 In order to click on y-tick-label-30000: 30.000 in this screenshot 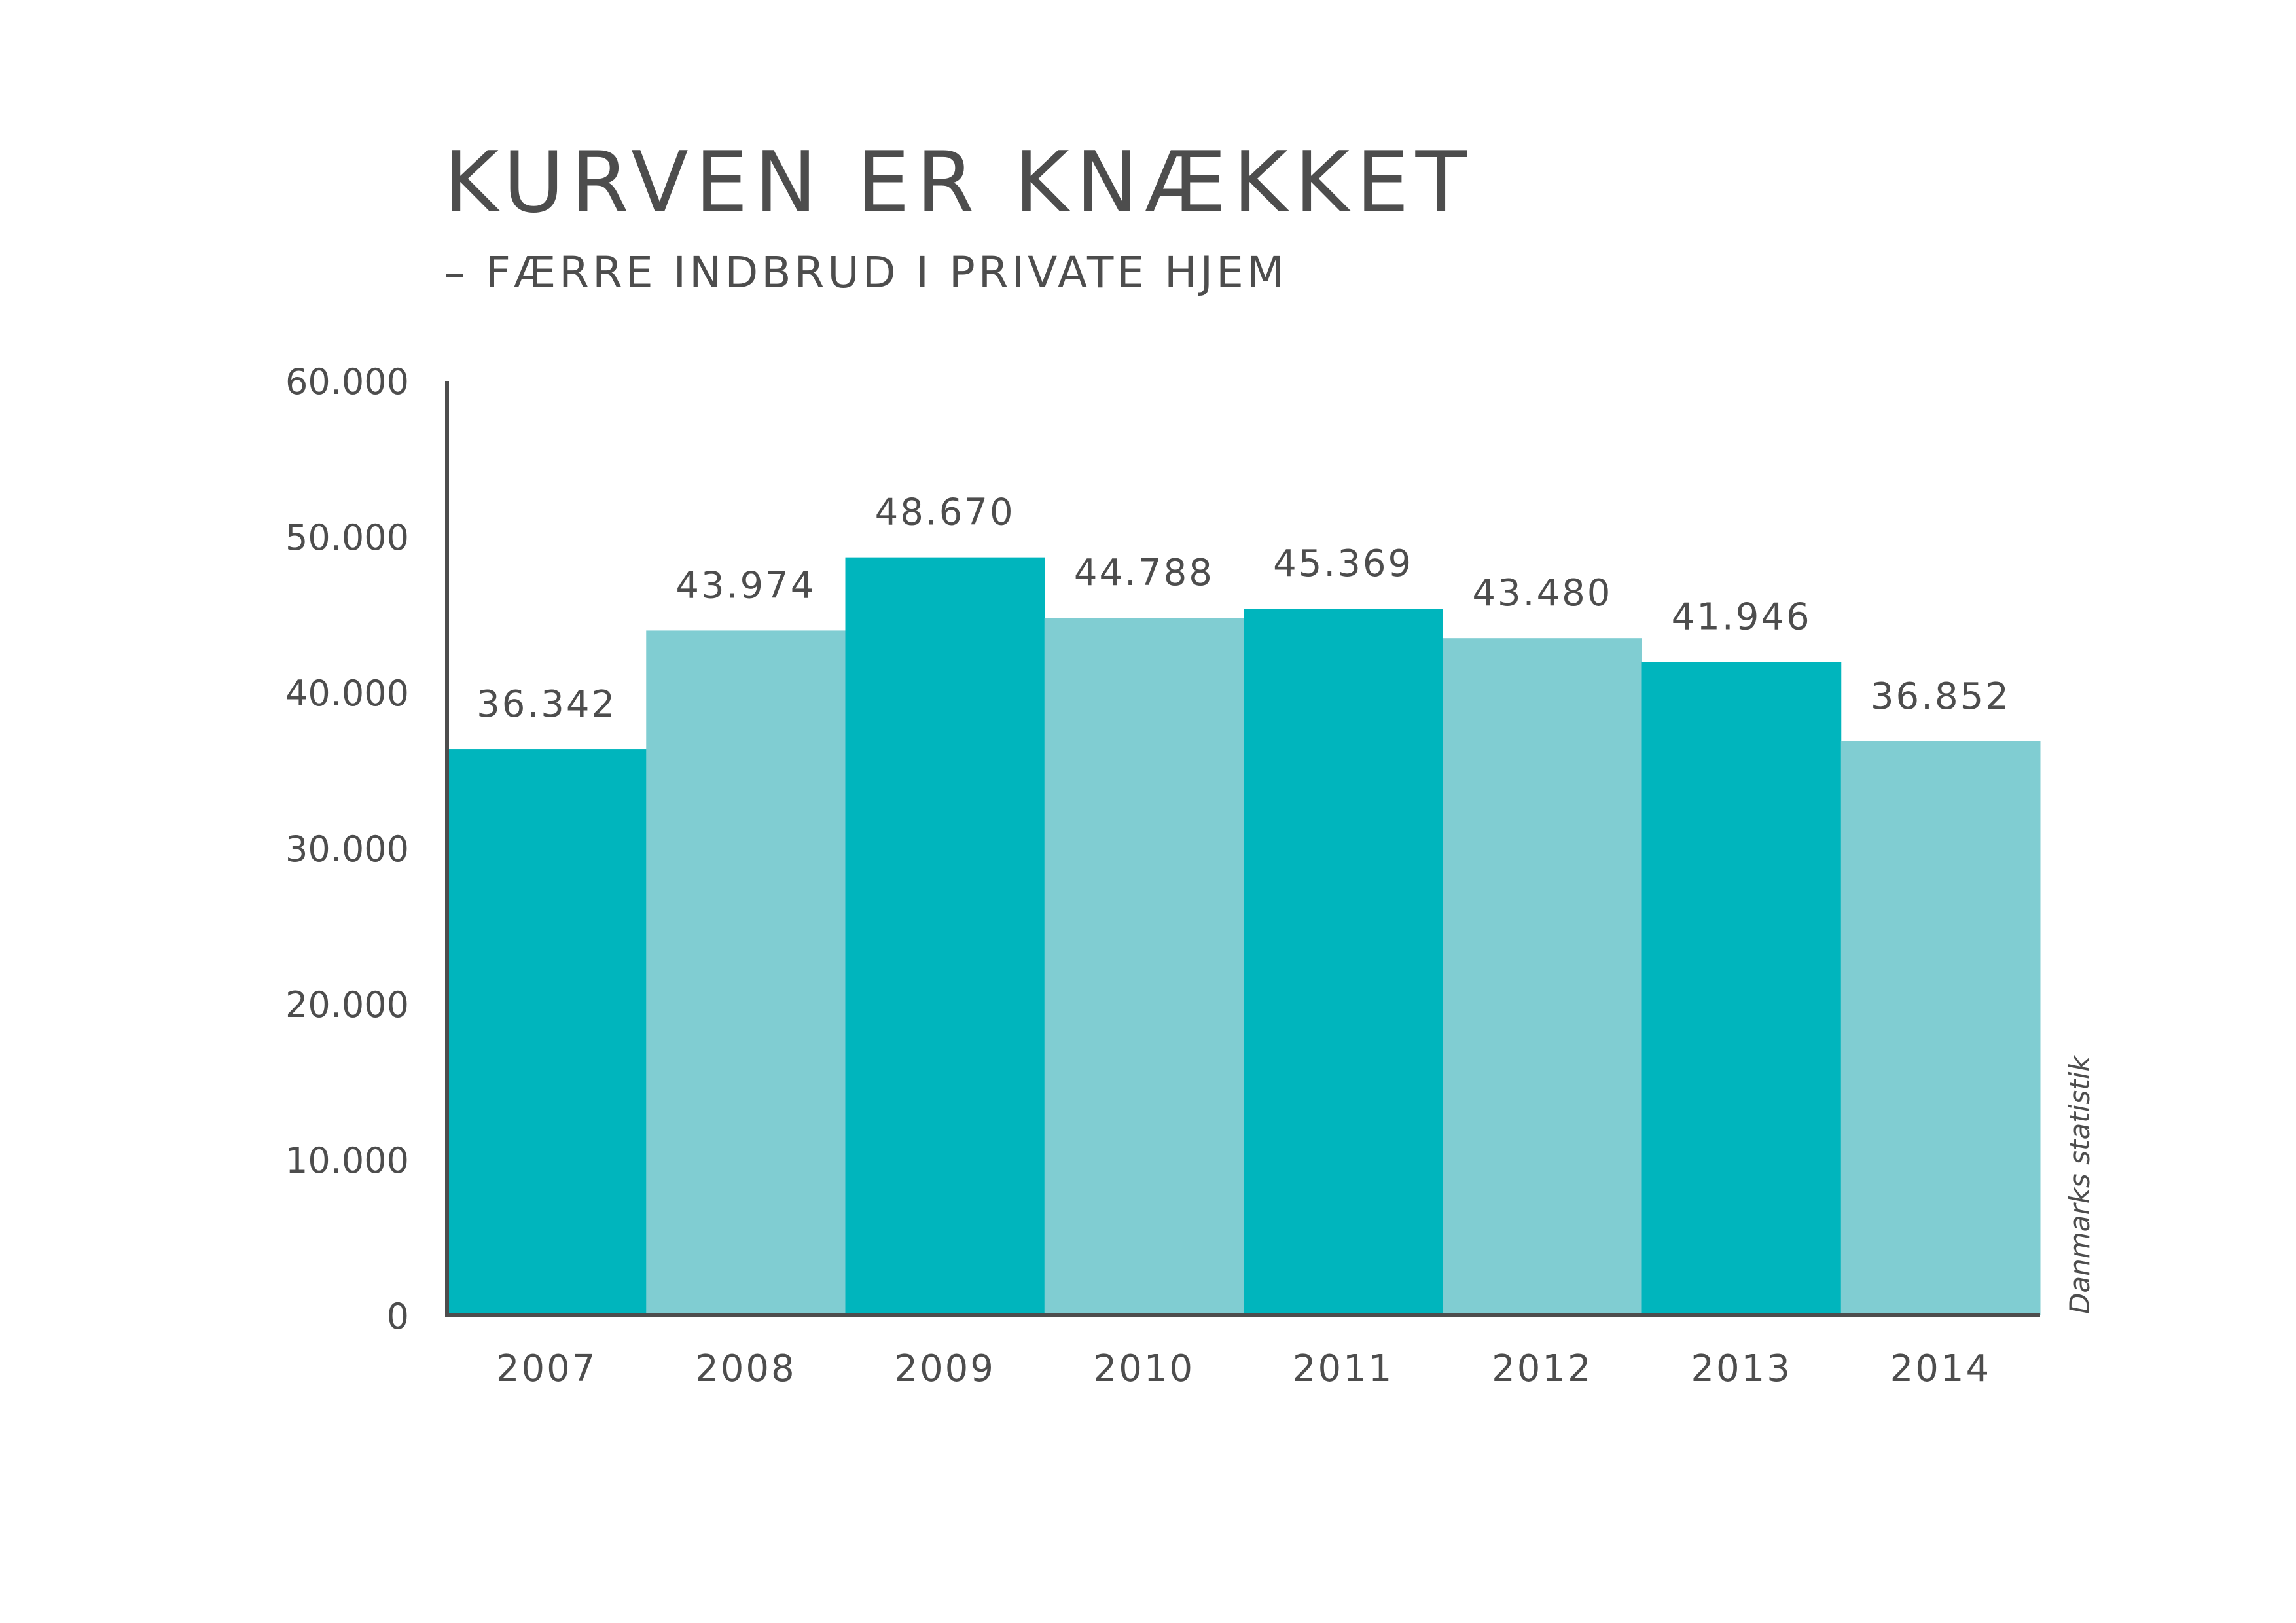, I will do `click(347, 849)`.